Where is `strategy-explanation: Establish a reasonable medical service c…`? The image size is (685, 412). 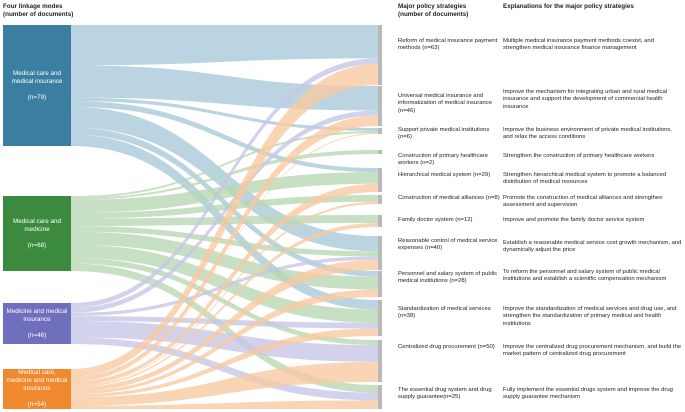 strategy-explanation: Establish a reasonable medical service c… is located at coordinates (592, 247).